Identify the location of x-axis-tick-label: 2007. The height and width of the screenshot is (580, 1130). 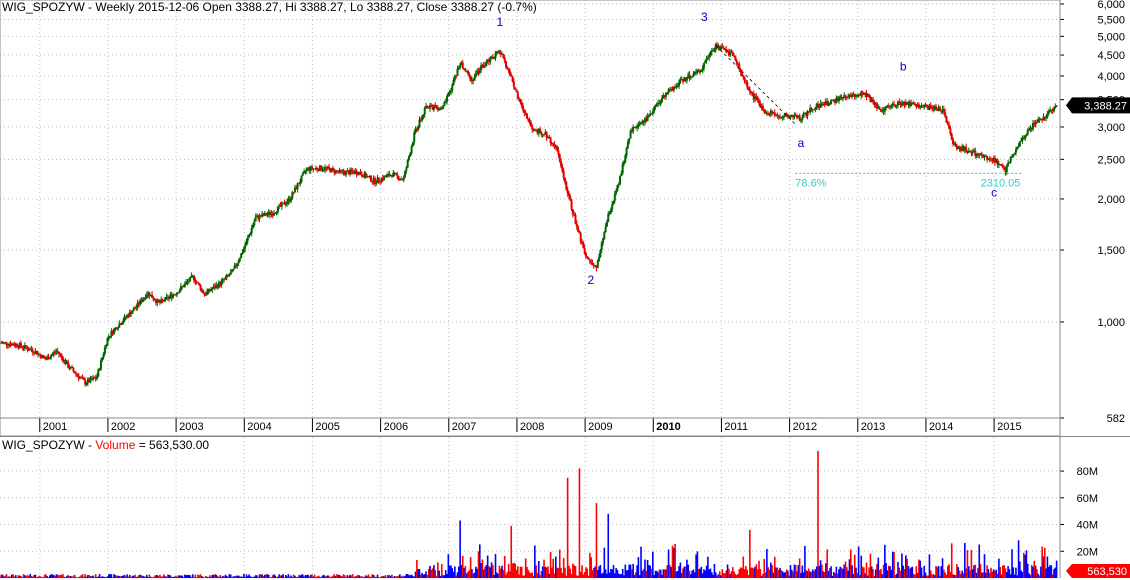
(464, 427).